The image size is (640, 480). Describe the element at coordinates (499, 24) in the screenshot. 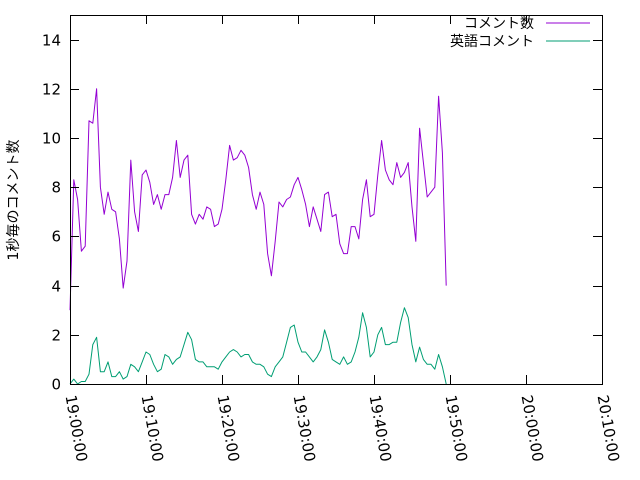

I see `legend-label-0: コメント数` at that location.